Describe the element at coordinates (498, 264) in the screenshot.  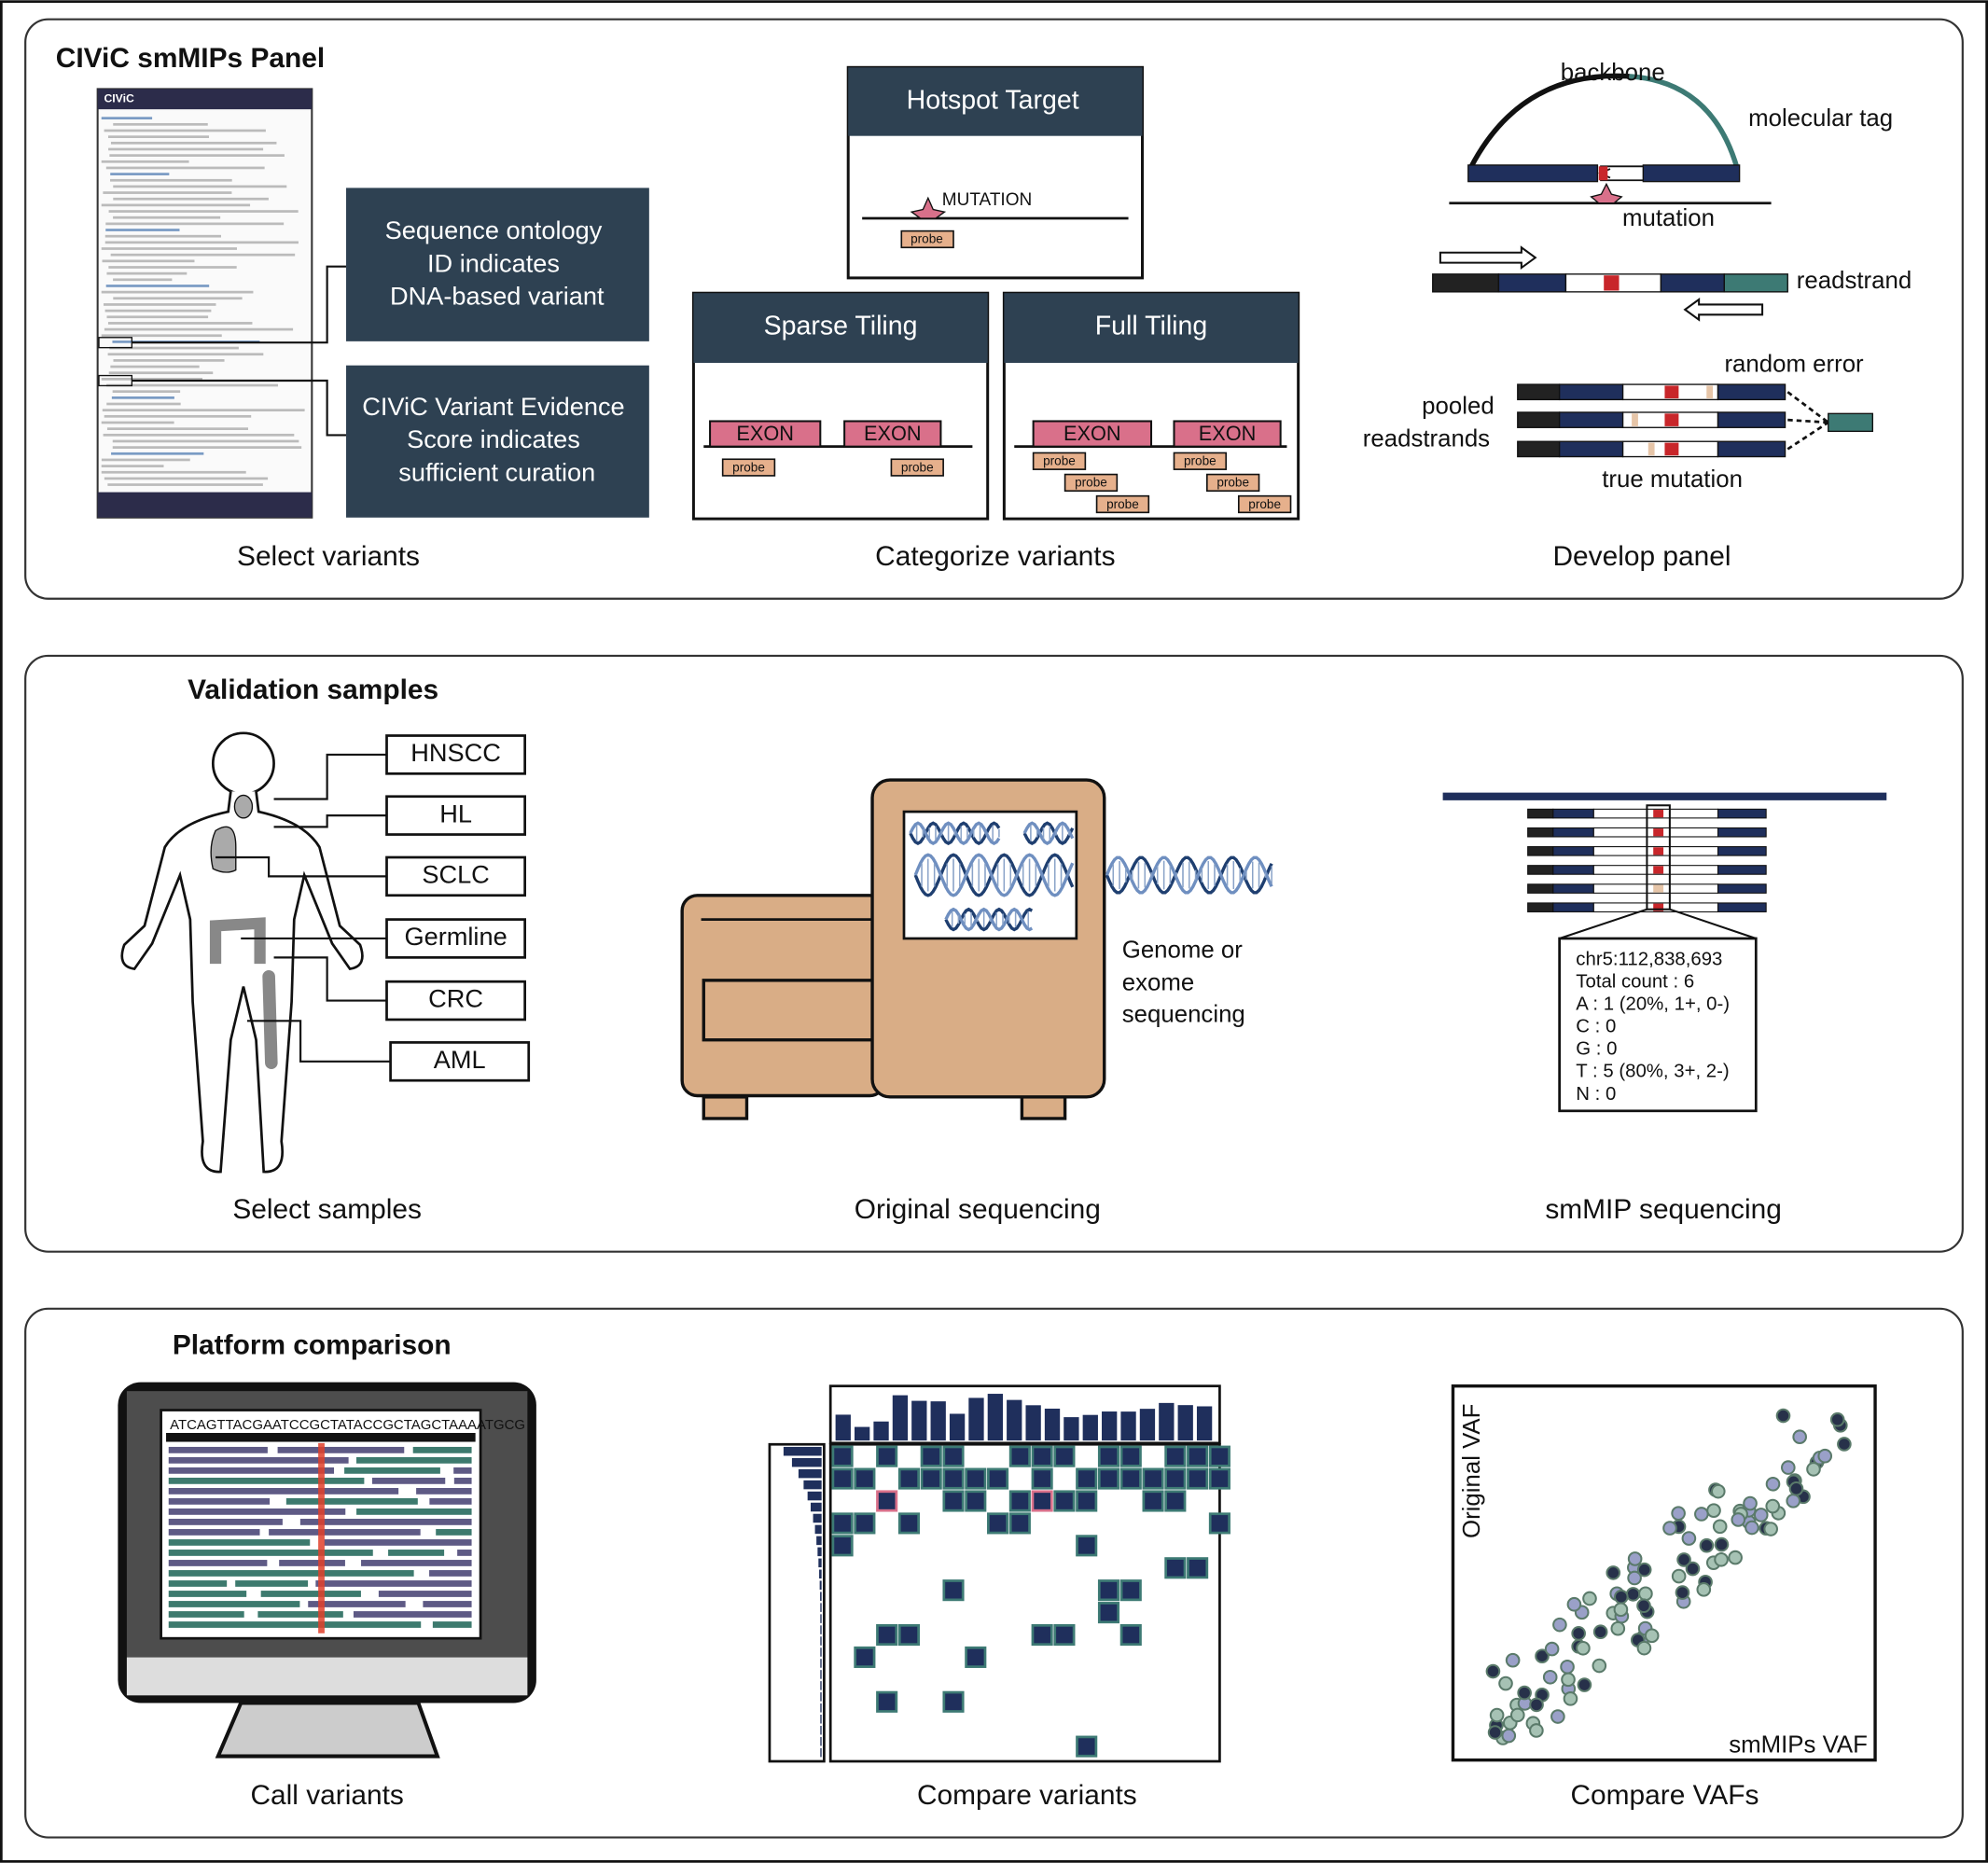
I see `info-box` at that location.